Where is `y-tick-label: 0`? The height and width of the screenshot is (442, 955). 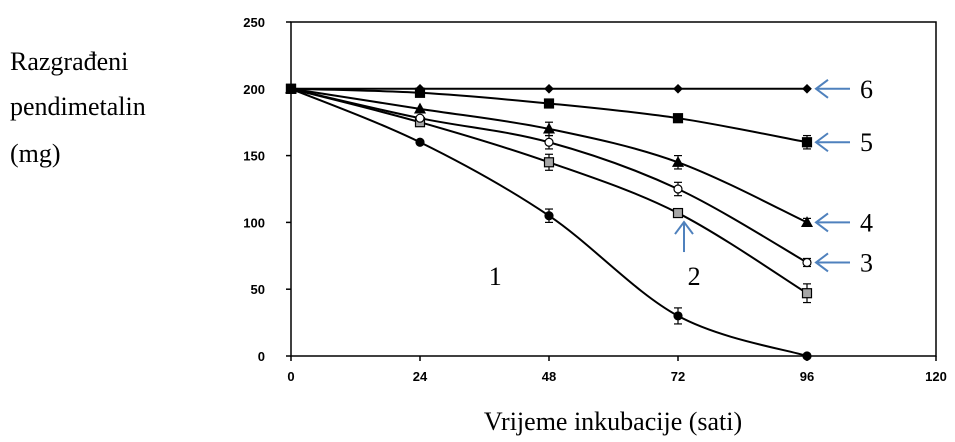 y-tick-label: 0 is located at coordinates (261, 356).